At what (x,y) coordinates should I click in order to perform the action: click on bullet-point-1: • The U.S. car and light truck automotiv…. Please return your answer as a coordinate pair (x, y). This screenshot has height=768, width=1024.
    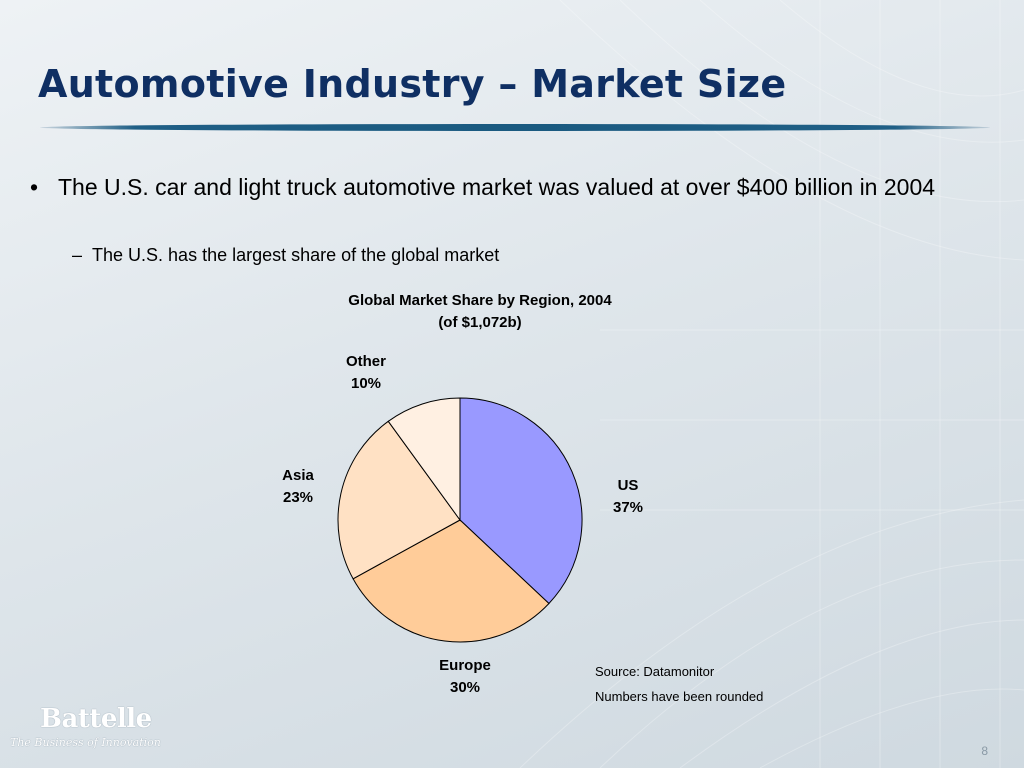
    Looking at the image, I should click on (510, 187).